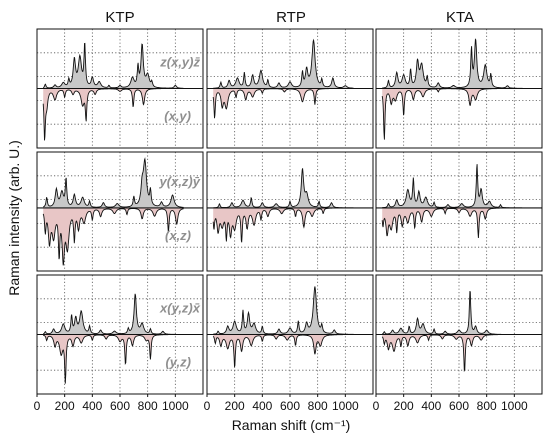  I want to click on lower-polarization-label: (y,z), so click(178, 362).